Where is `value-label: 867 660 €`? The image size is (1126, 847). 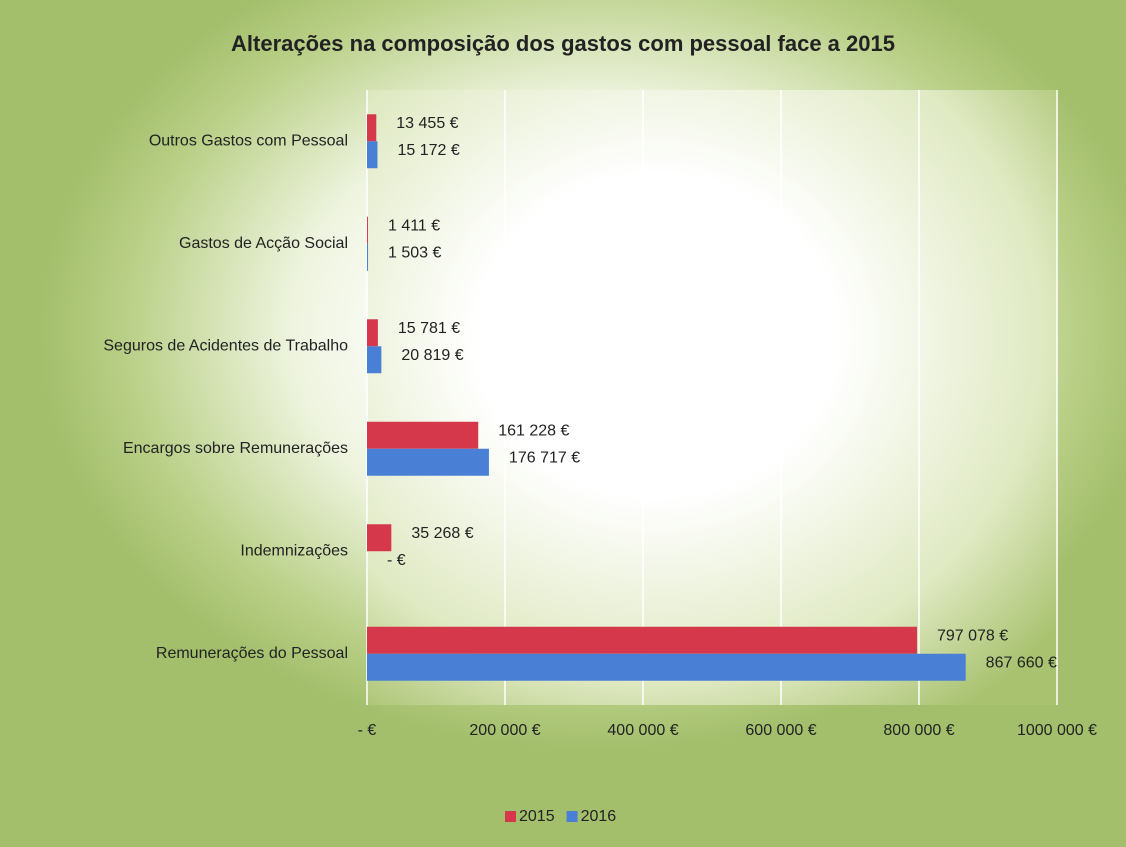
value-label: 867 660 € is located at coordinates (1021, 662).